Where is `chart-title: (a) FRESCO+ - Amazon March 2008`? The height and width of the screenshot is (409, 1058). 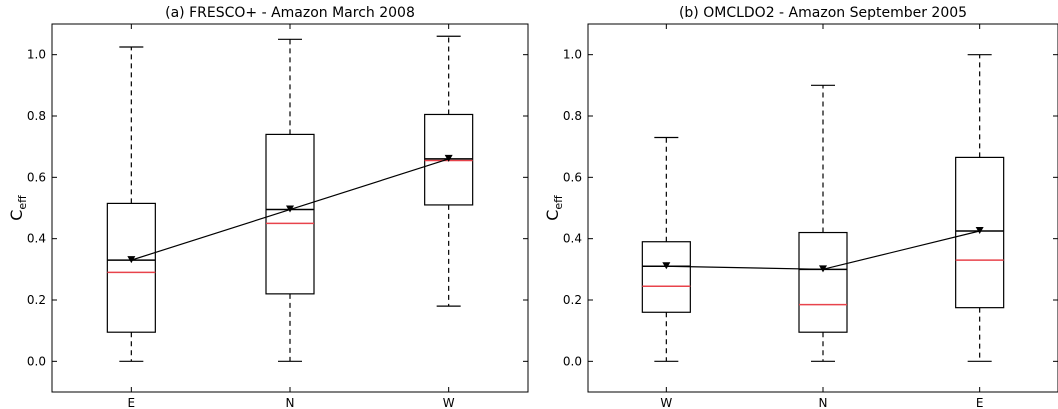 chart-title: (a) FRESCO+ - Amazon March 2008 is located at coordinates (290, 13).